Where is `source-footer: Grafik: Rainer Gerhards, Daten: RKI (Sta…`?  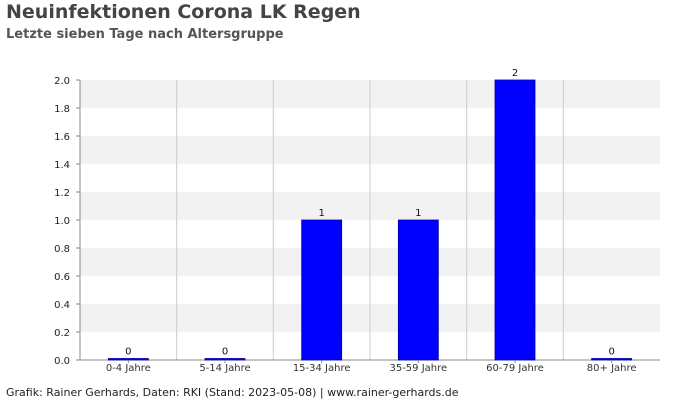
source-footer: Grafik: Rainer Gerhards, Daten: RKI (Sta… is located at coordinates (232, 392).